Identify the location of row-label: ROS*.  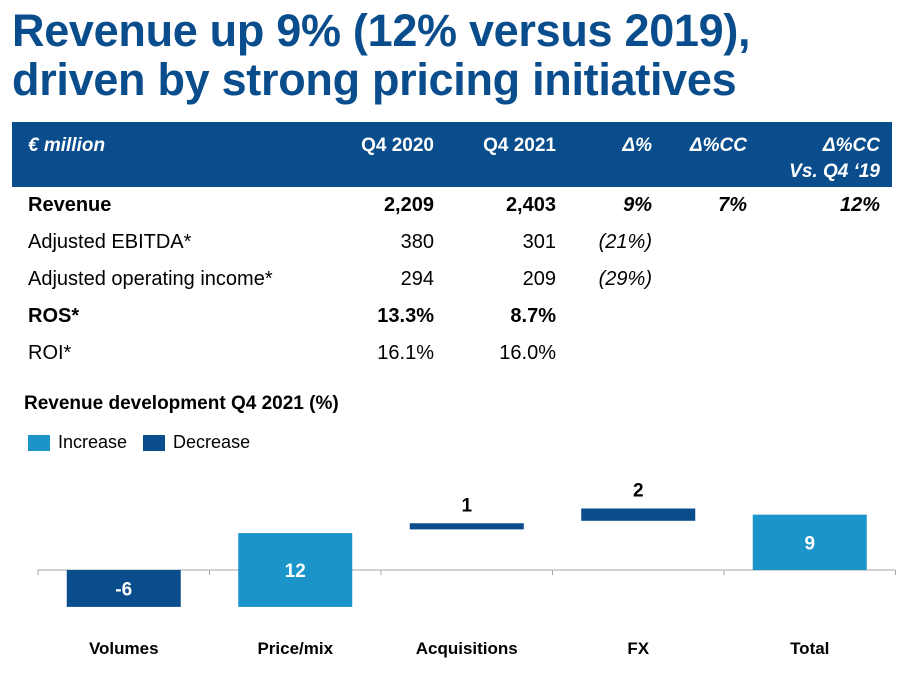
(54, 316).